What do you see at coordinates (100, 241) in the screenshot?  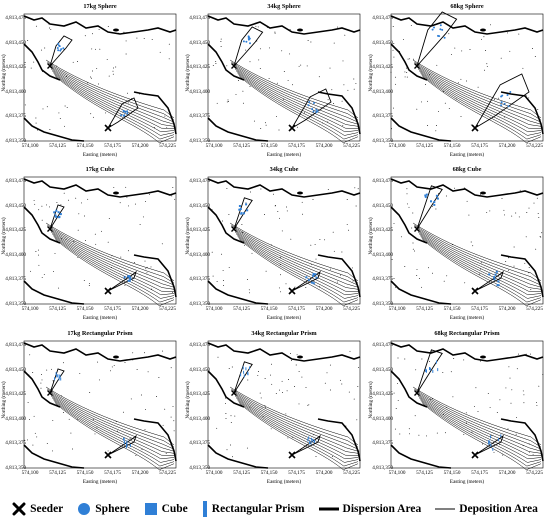 I see `map-canvas` at bounding box center [100, 241].